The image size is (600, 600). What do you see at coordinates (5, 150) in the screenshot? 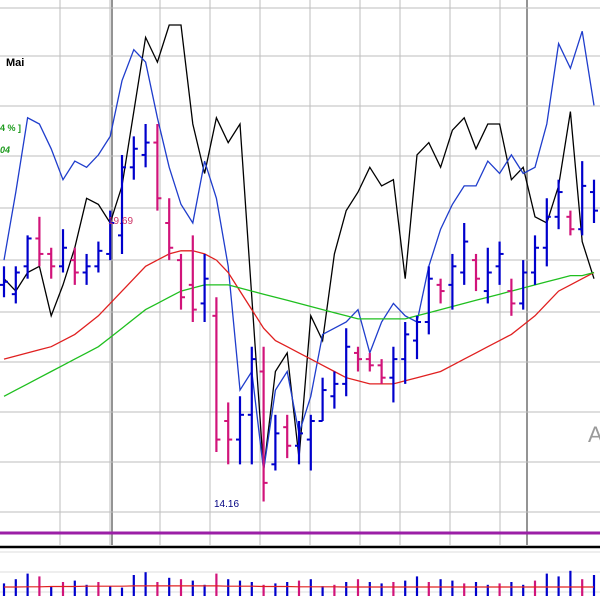
I see `value-fragment: 04` at bounding box center [5, 150].